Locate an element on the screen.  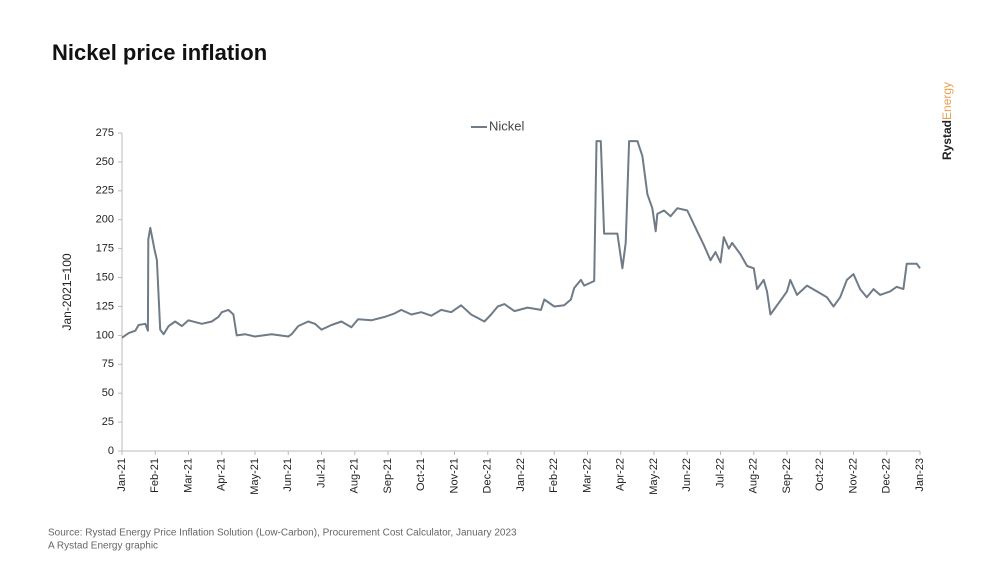
x-tick-label: Oct-22 is located at coordinates (820, 474).